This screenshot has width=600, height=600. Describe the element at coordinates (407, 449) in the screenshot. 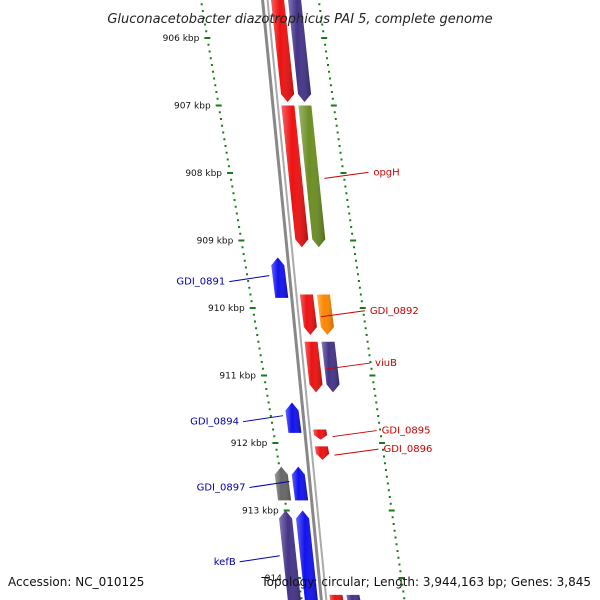

I see `gene-label: GDI_0896` at that location.